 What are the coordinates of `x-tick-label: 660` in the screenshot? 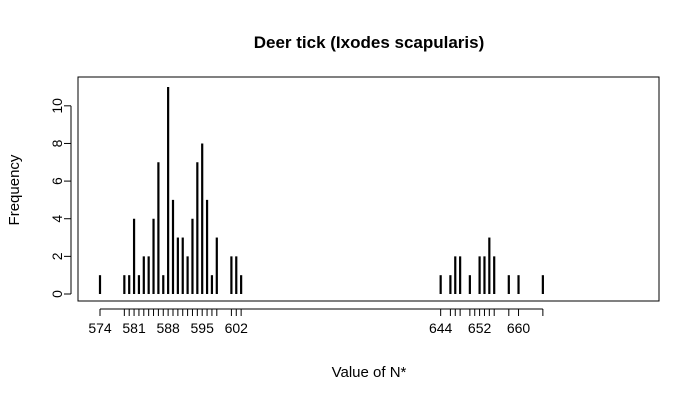 It's located at (519, 328).